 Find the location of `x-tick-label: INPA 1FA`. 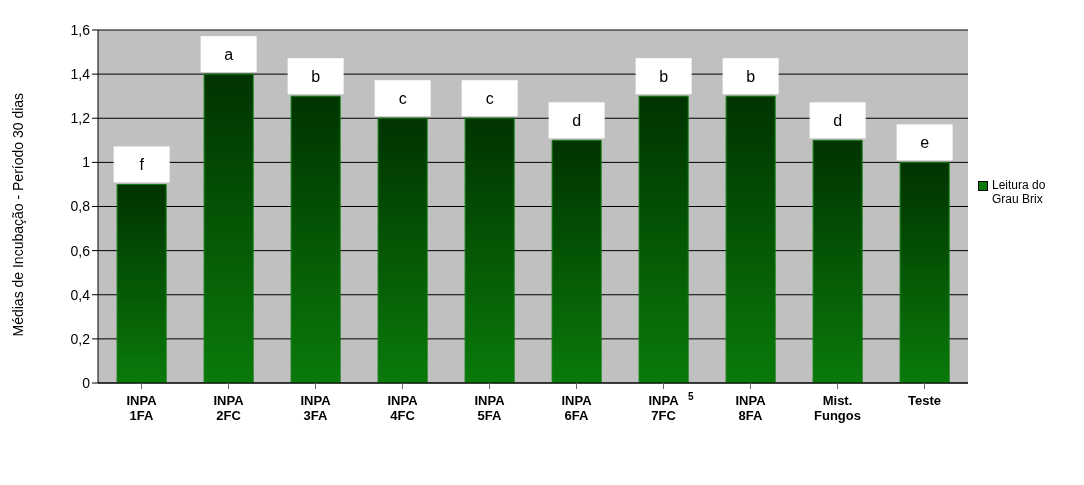

x-tick-label: INPA 1FA is located at coordinates (142, 408).